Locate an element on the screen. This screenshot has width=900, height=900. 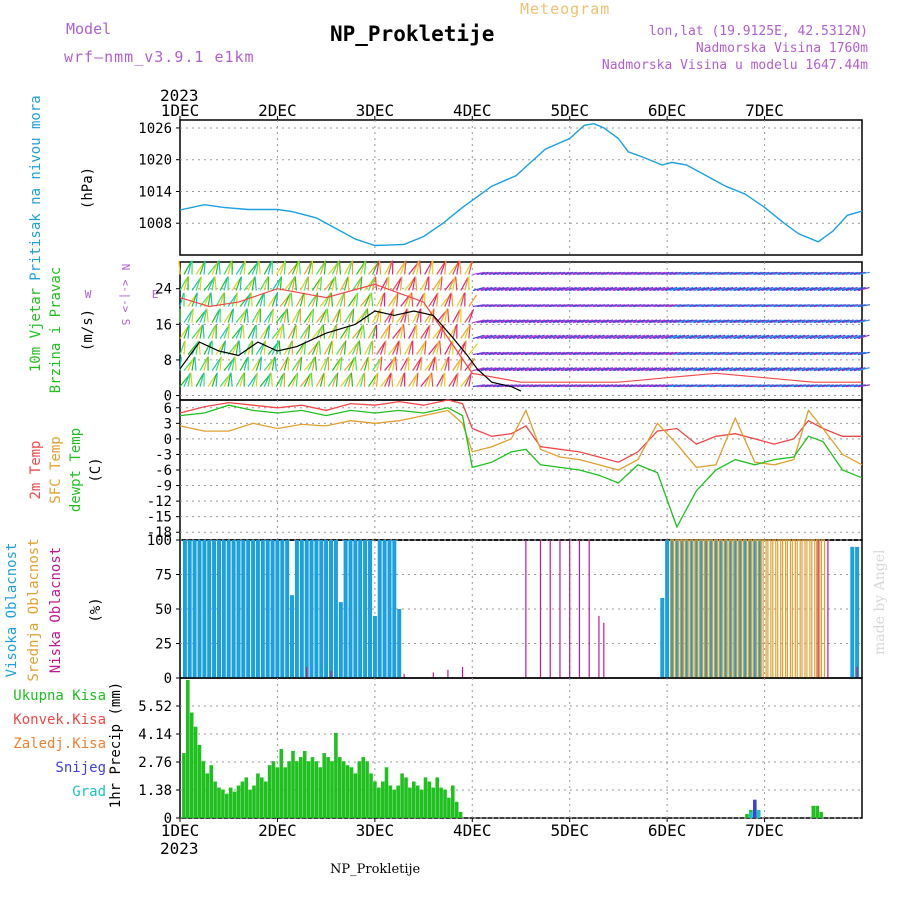
top-date-tick-label: 4DEC is located at coordinates (472, 110).